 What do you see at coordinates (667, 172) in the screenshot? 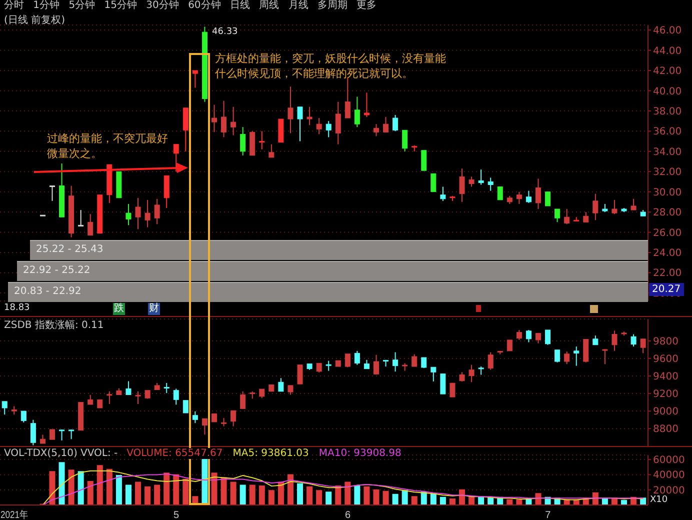
I see `y-tick-label: 32.00` at bounding box center [667, 172].